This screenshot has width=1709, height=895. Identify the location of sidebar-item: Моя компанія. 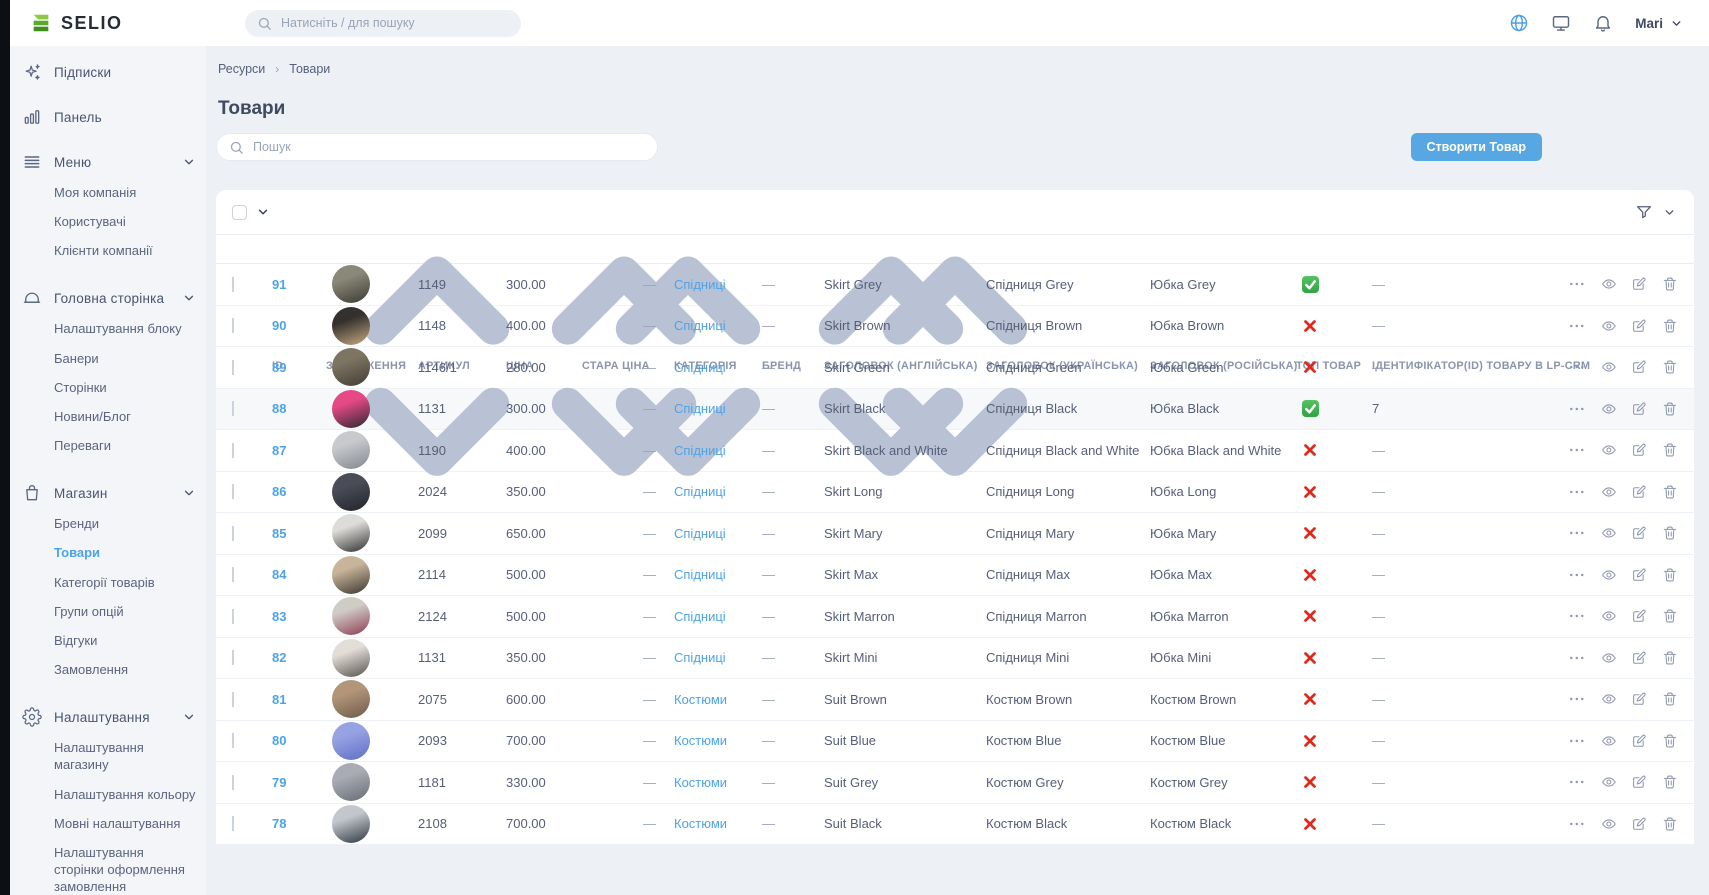
(95, 192).